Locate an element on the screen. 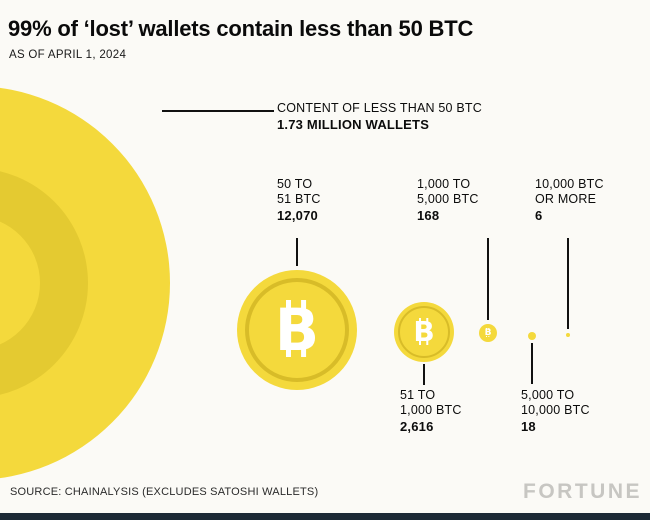  connector-10000-plus is located at coordinates (568, 283).